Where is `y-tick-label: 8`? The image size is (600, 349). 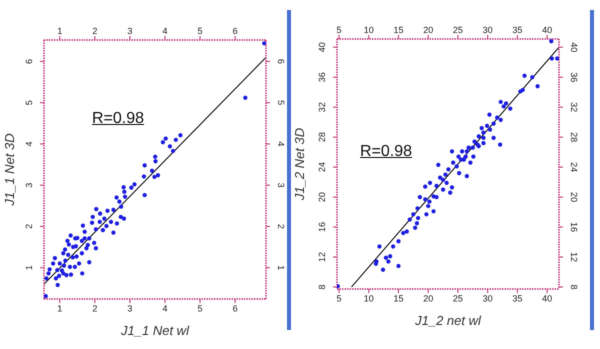 y-tick-label: 8 is located at coordinates (322, 287).